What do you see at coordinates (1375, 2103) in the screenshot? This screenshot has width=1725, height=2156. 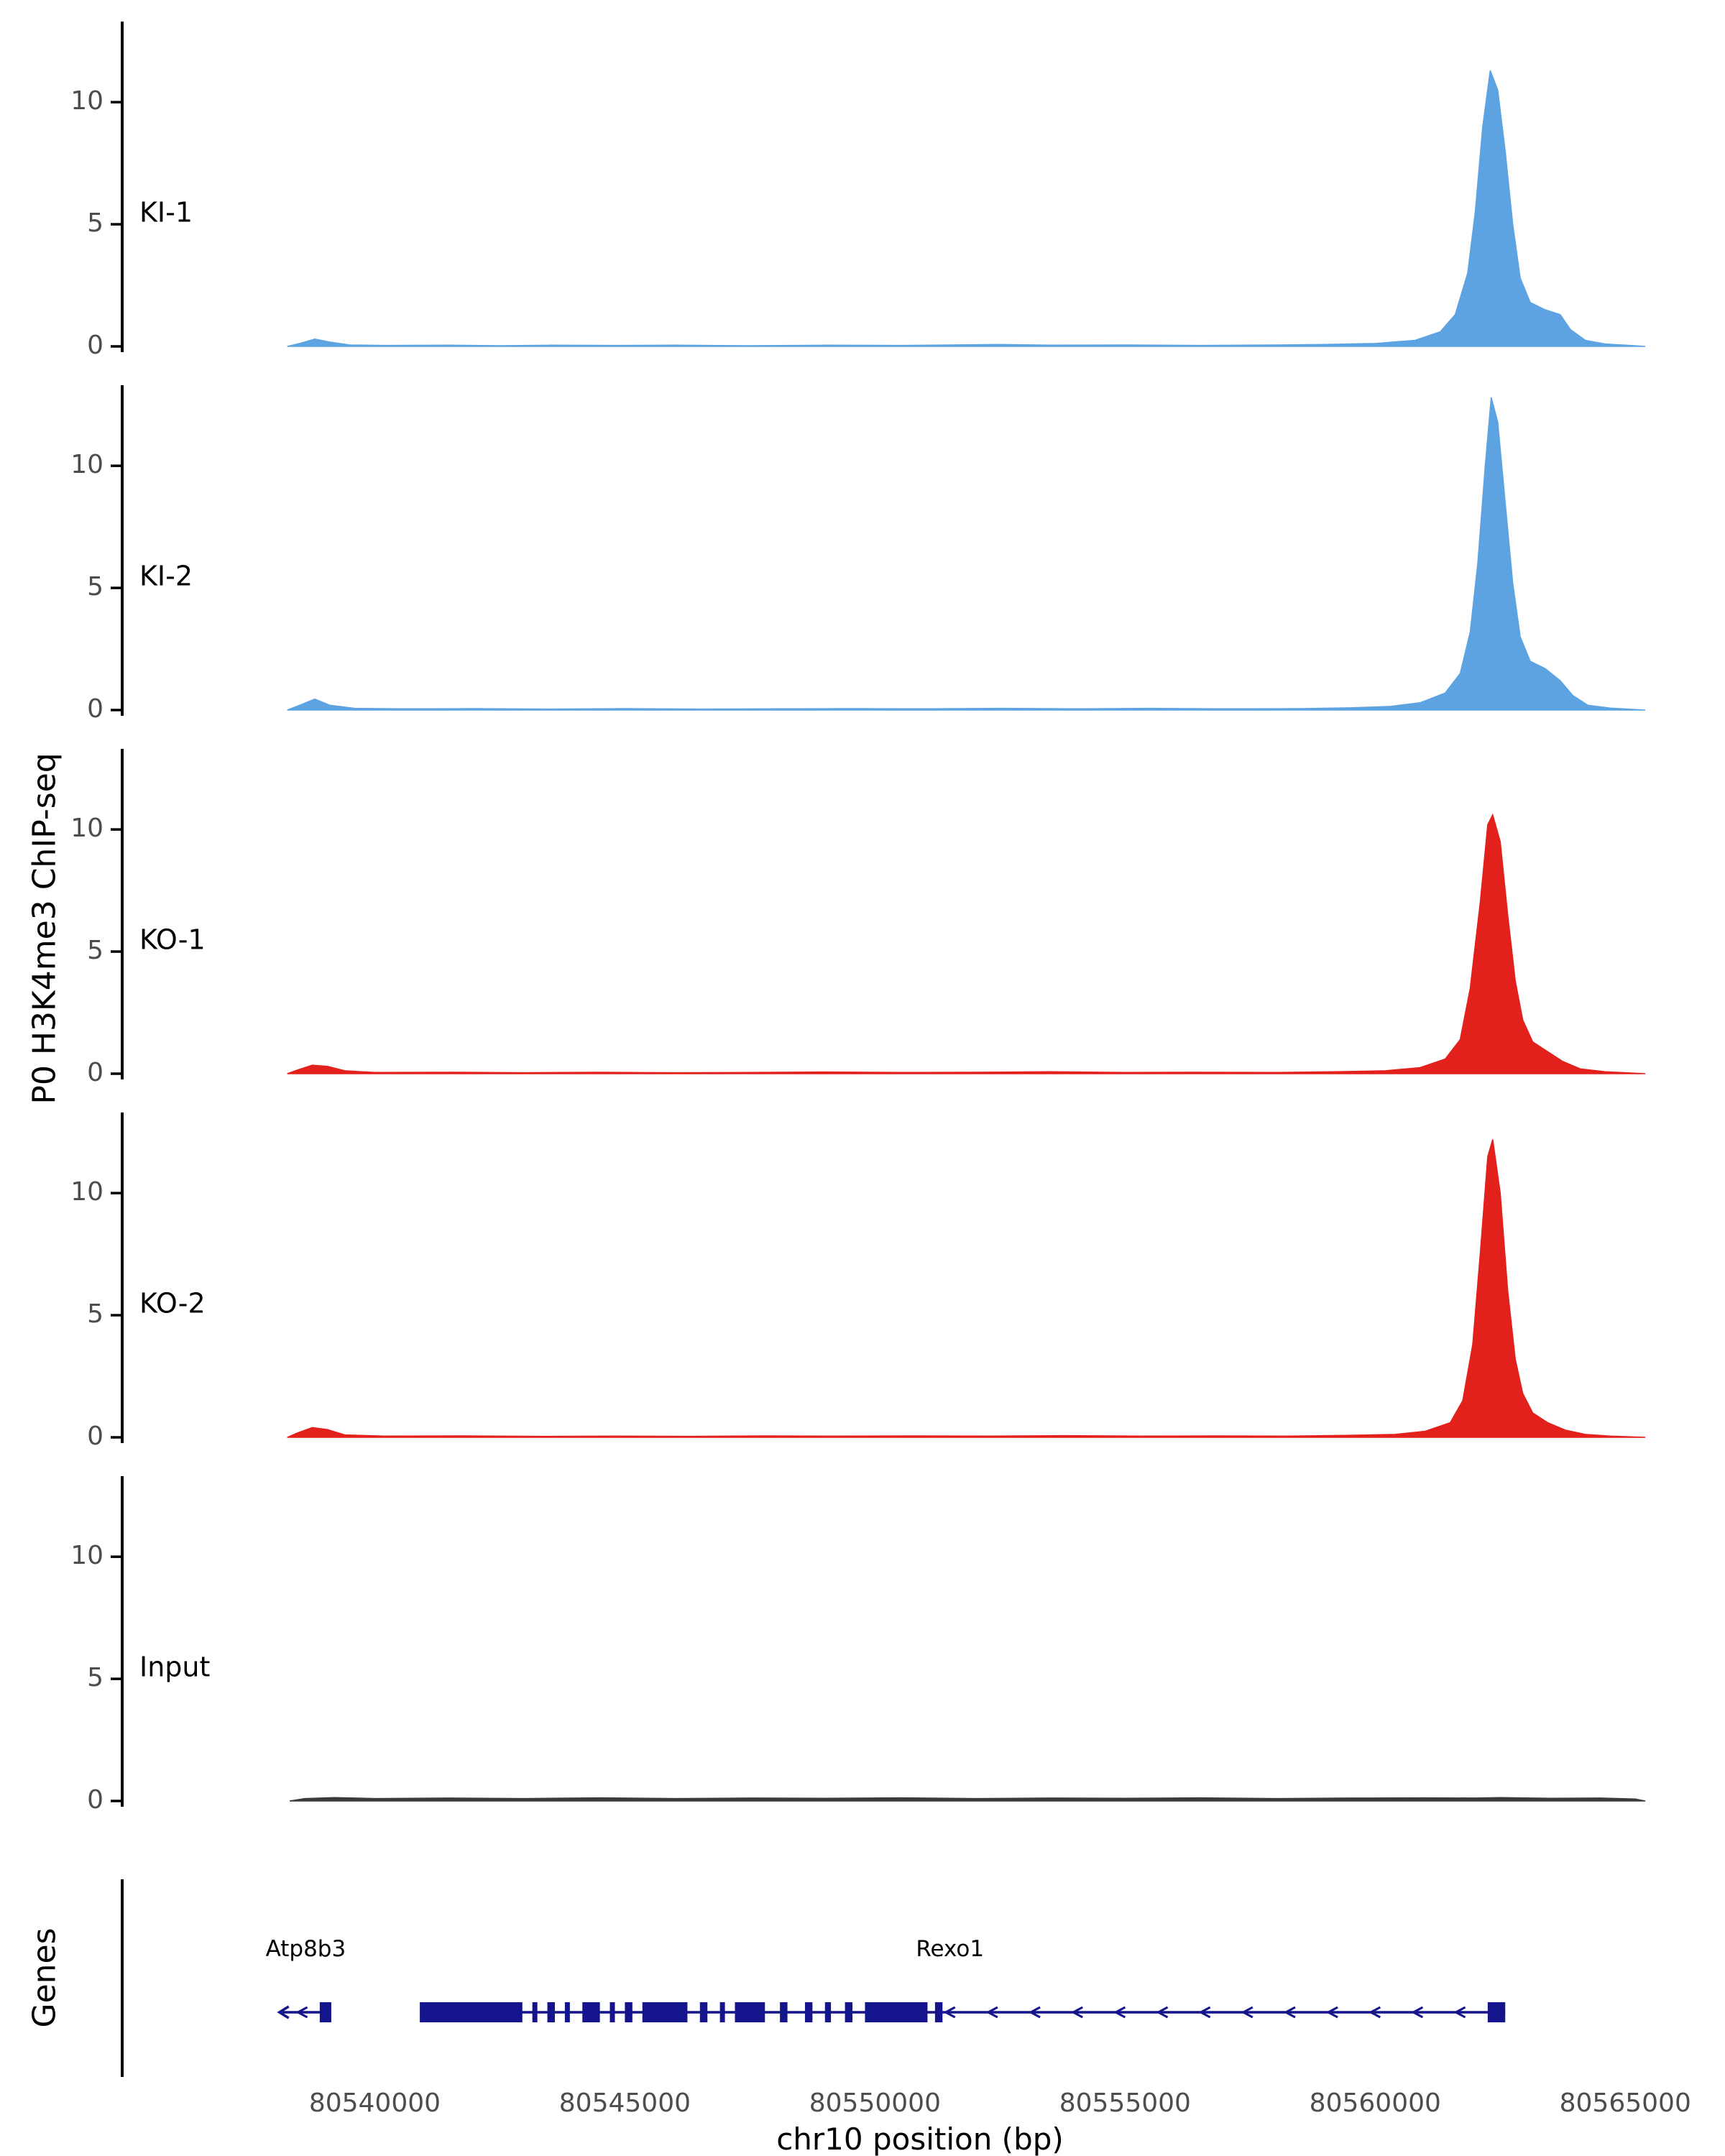 I see `x-tick-label: 80560000` at bounding box center [1375, 2103].